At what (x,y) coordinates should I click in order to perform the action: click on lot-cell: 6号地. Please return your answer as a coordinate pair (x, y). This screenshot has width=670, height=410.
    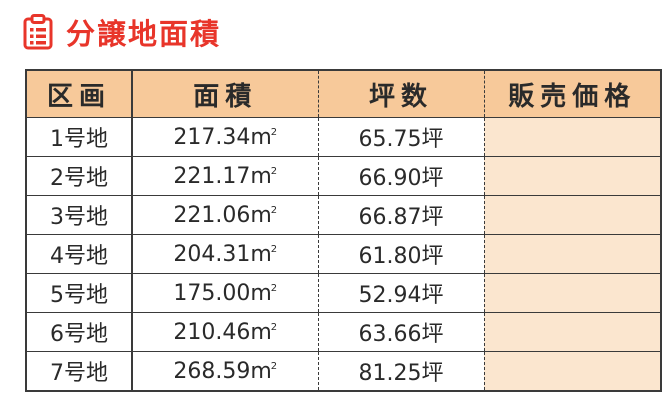
    Looking at the image, I should click on (79, 332).